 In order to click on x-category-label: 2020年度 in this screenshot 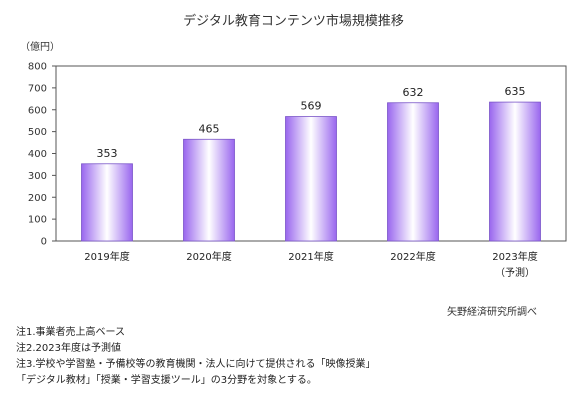, I will do `click(208, 256)`.